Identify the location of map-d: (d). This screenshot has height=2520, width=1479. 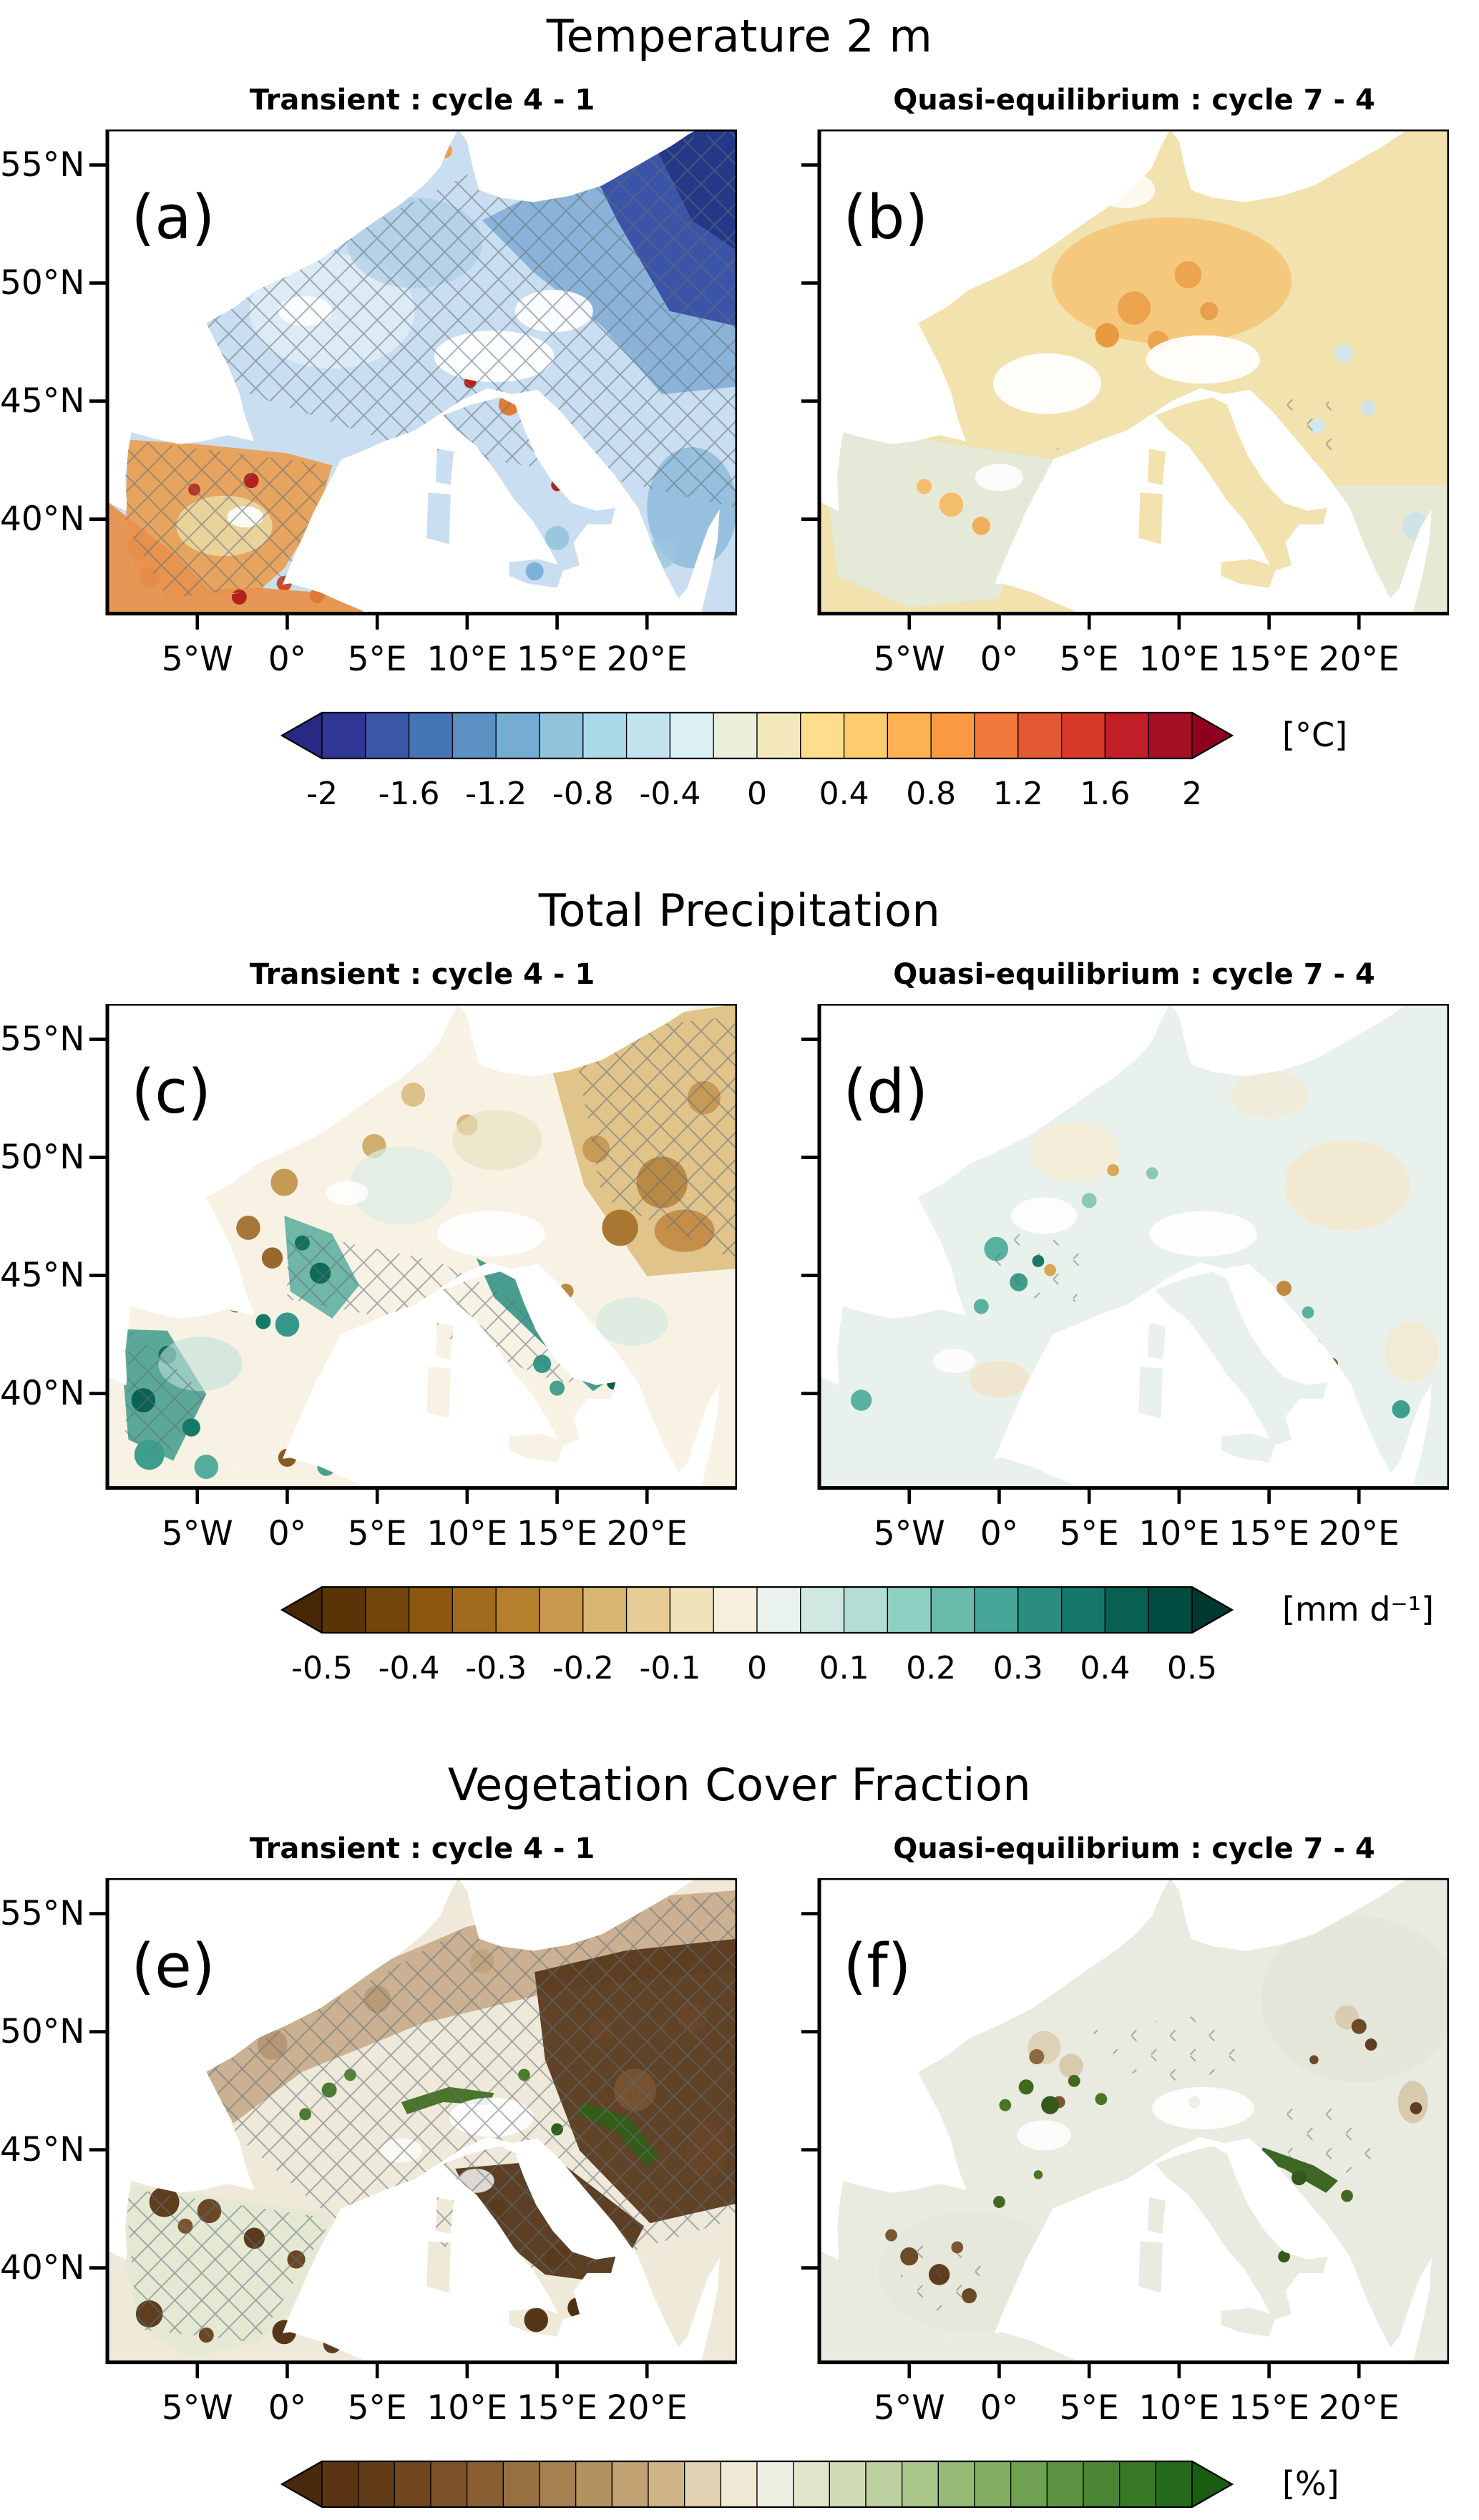
(1125, 1254).